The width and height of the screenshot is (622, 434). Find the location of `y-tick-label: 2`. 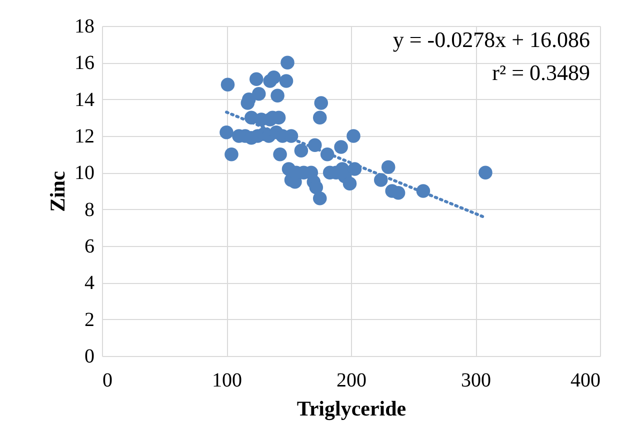

y-tick-label: 2 is located at coordinates (89, 319).